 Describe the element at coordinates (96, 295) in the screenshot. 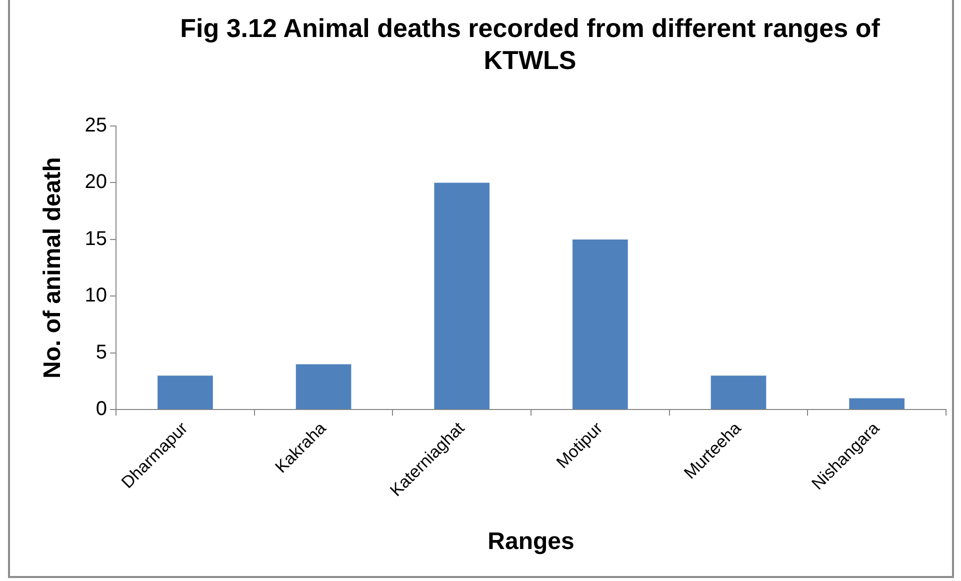

I see `y-tick-label: 10` at that location.